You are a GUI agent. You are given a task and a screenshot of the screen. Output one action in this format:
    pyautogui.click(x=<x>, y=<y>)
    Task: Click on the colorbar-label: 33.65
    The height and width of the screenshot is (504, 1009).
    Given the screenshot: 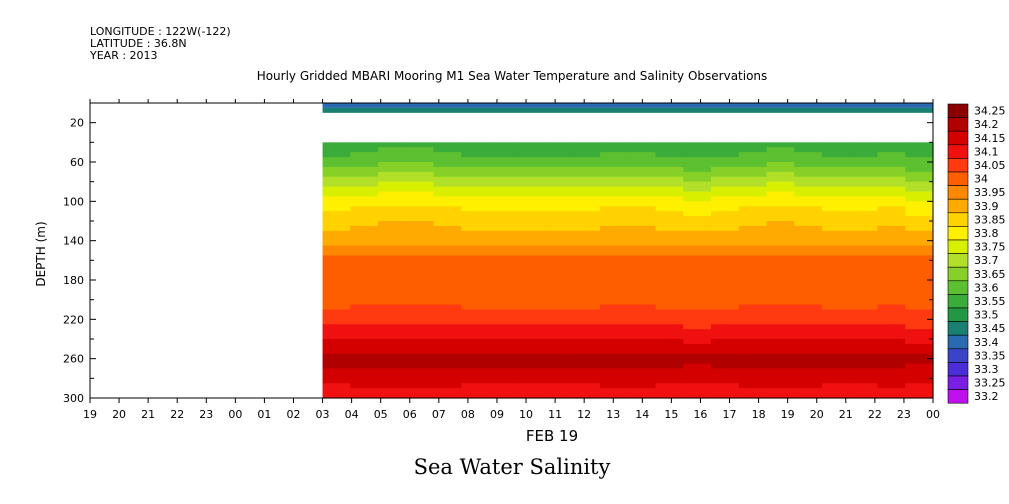 What is the action you would take?
    pyautogui.click(x=990, y=274)
    